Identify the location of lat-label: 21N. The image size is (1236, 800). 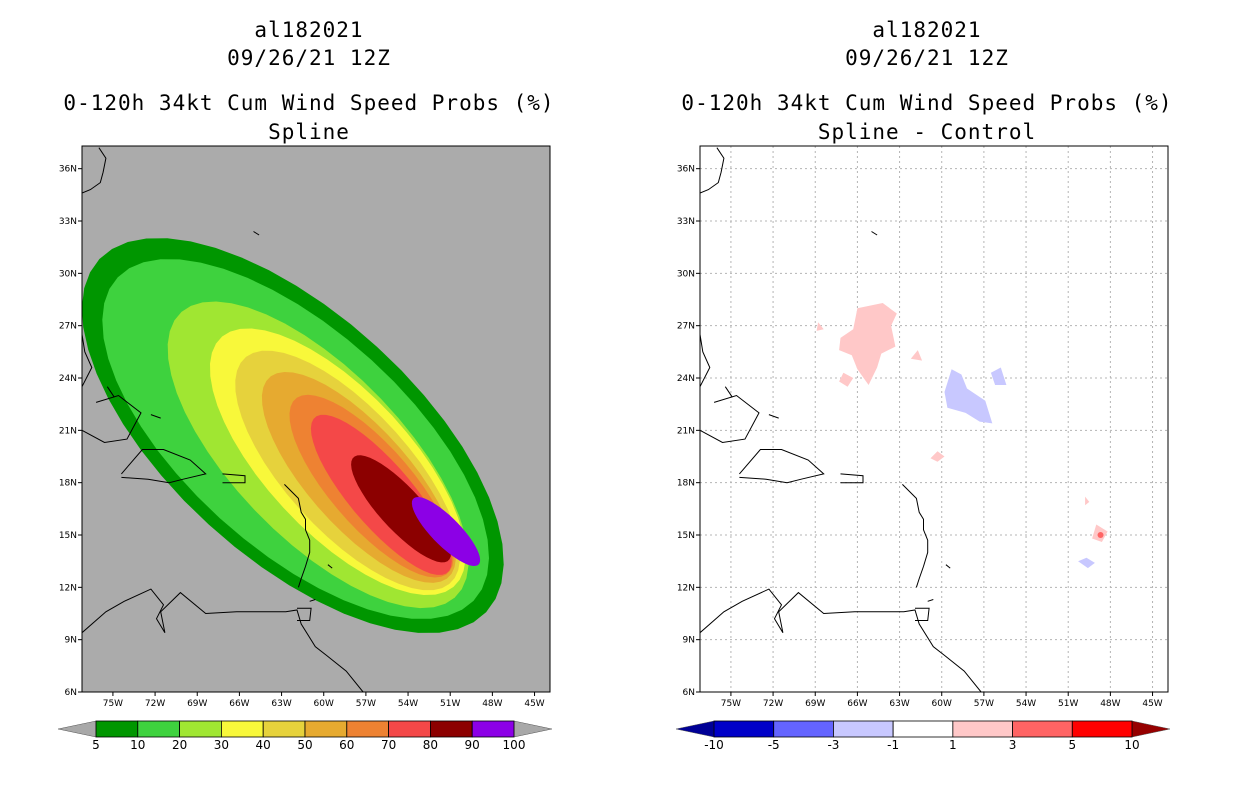
(68, 431).